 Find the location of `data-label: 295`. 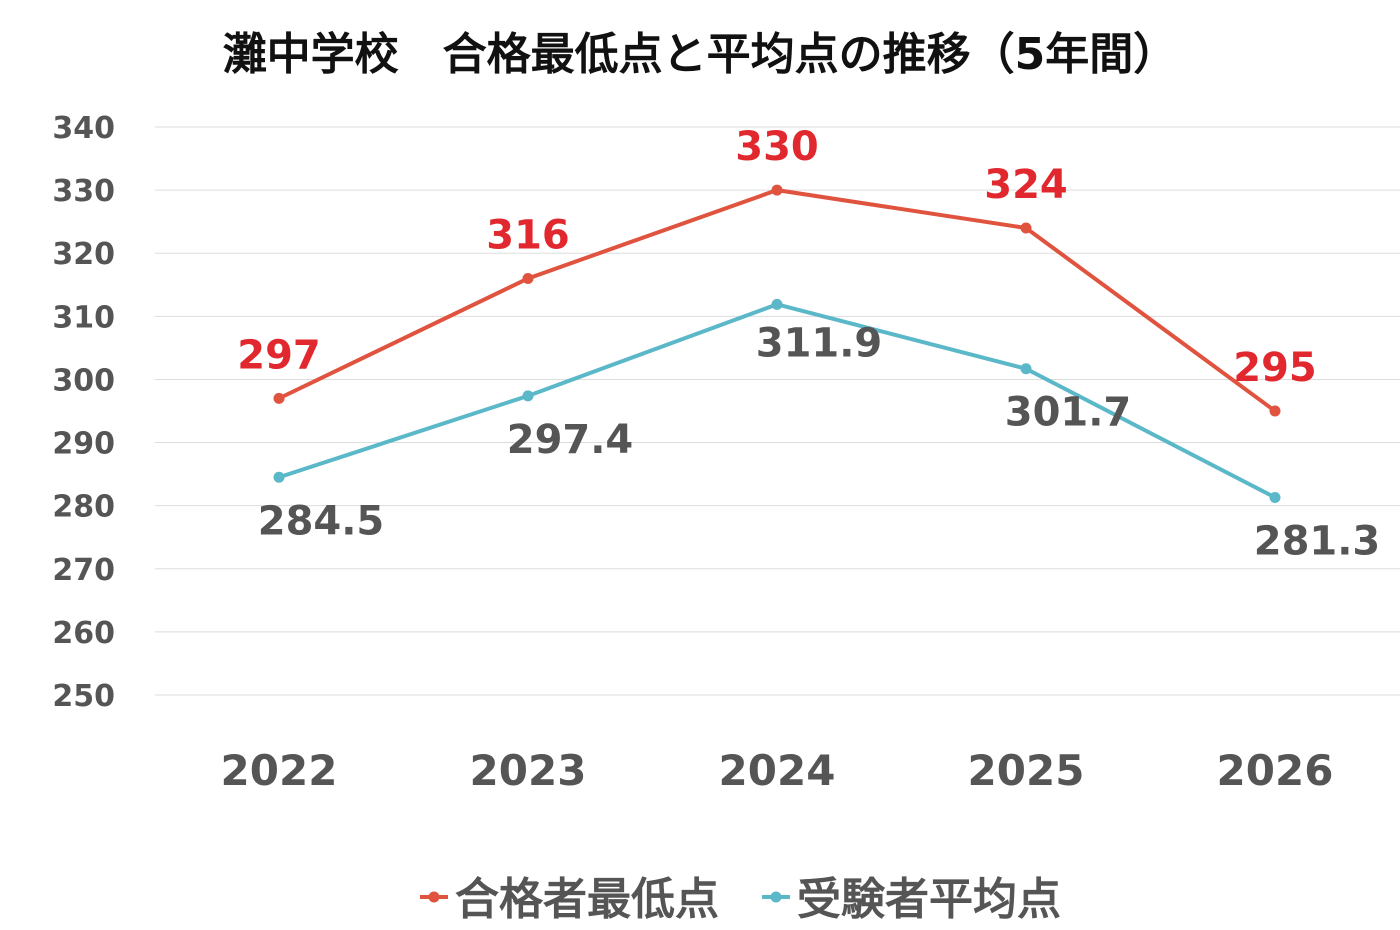

data-label: 295 is located at coordinates (1275, 368).